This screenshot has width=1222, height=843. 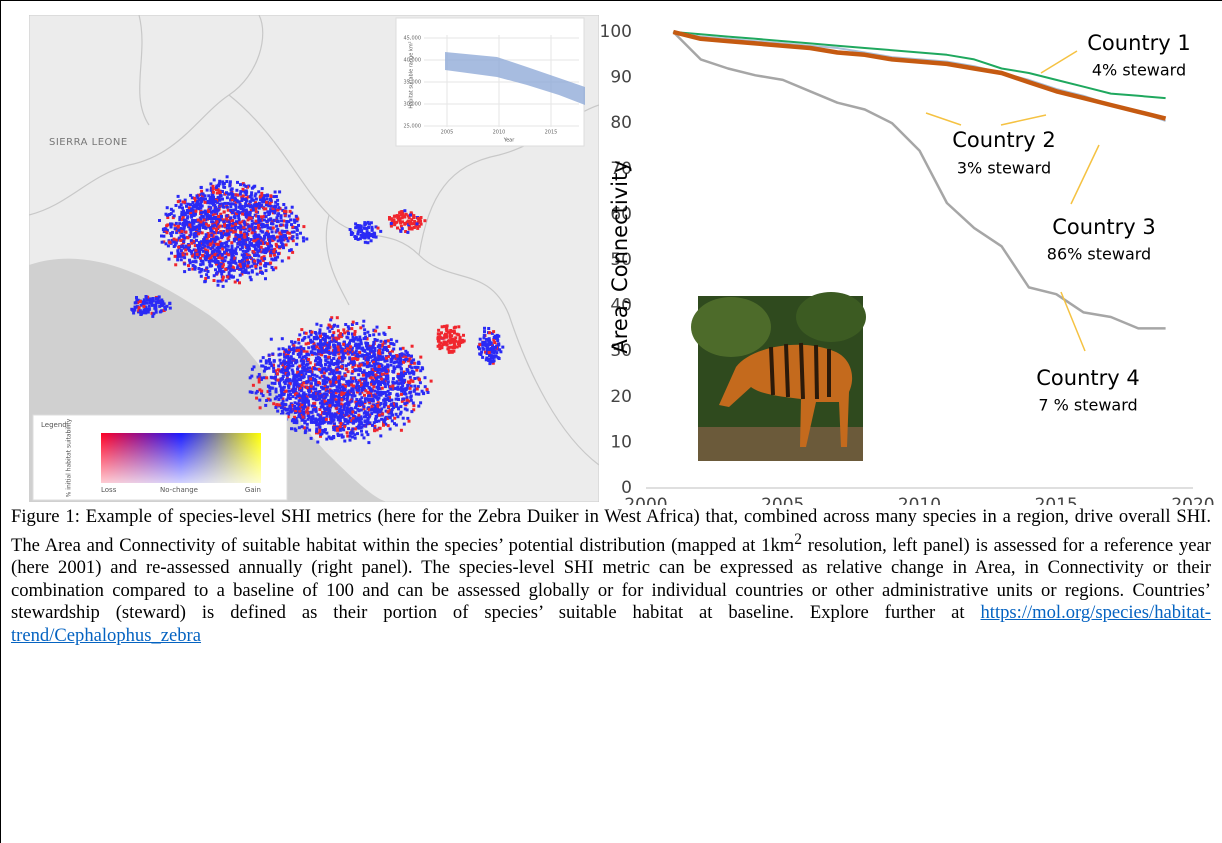 I want to click on series-name: Country 2, so click(x=1003, y=140).